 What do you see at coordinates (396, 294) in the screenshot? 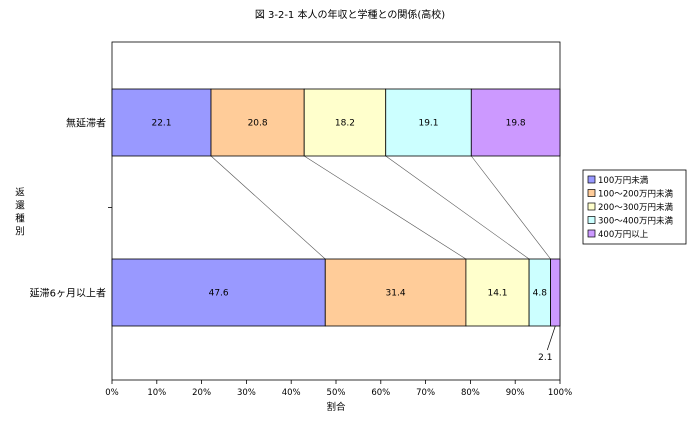
I see `data-label: 31.4` at bounding box center [396, 294].